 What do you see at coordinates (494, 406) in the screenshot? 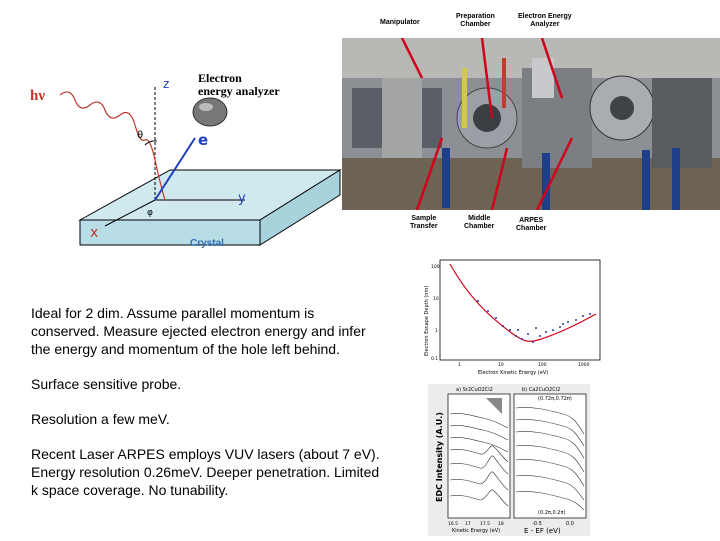
I see `edc-marker-triangle` at bounding box center [494, 406].